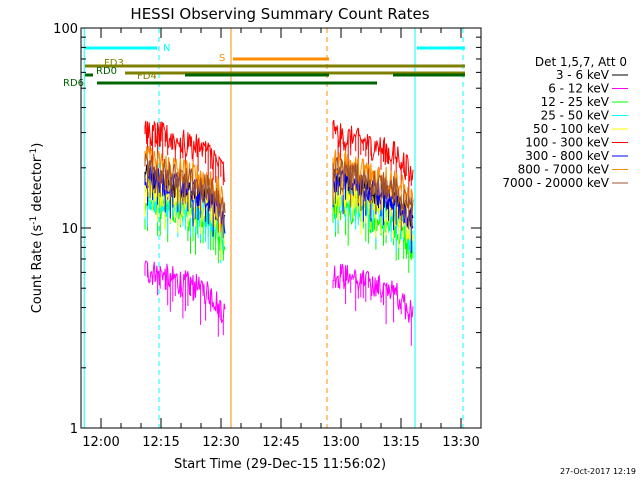 This screenshot has width=640, height=484. Describe the element at coordinates (160, 442) in the screenshot. I see `x-tick-label-1215: 12:15` at that location.